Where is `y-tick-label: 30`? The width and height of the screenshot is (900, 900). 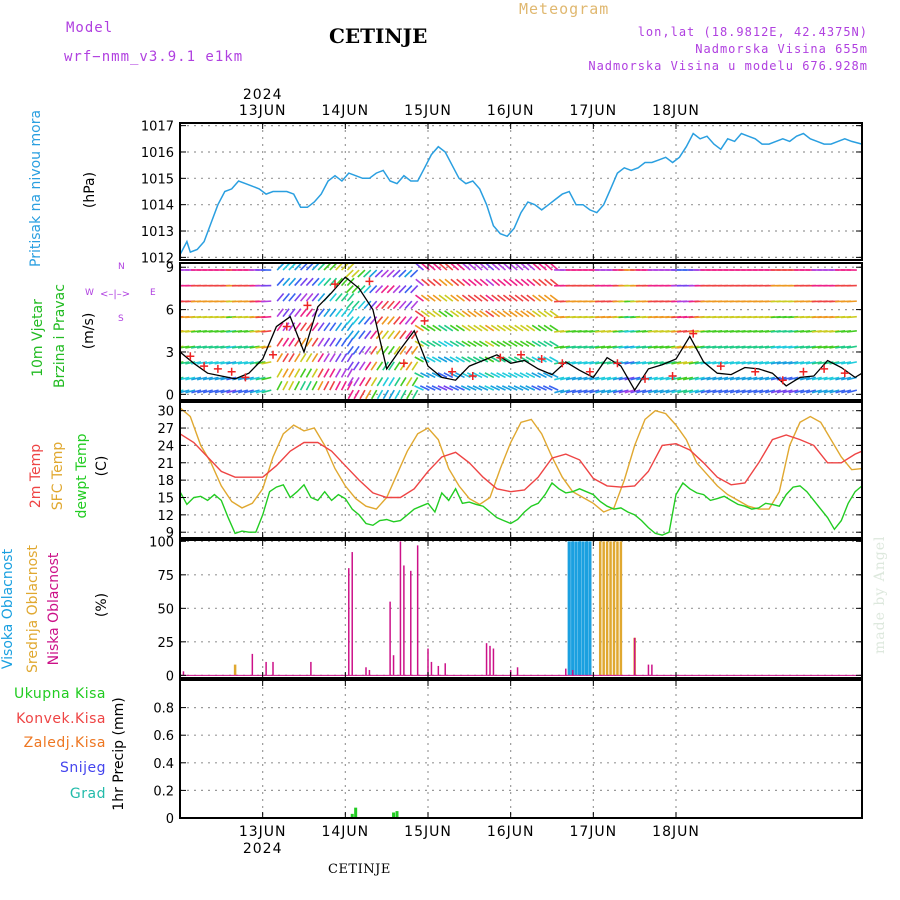
y-tick-label: 30 is located at coordinates (165, 412).